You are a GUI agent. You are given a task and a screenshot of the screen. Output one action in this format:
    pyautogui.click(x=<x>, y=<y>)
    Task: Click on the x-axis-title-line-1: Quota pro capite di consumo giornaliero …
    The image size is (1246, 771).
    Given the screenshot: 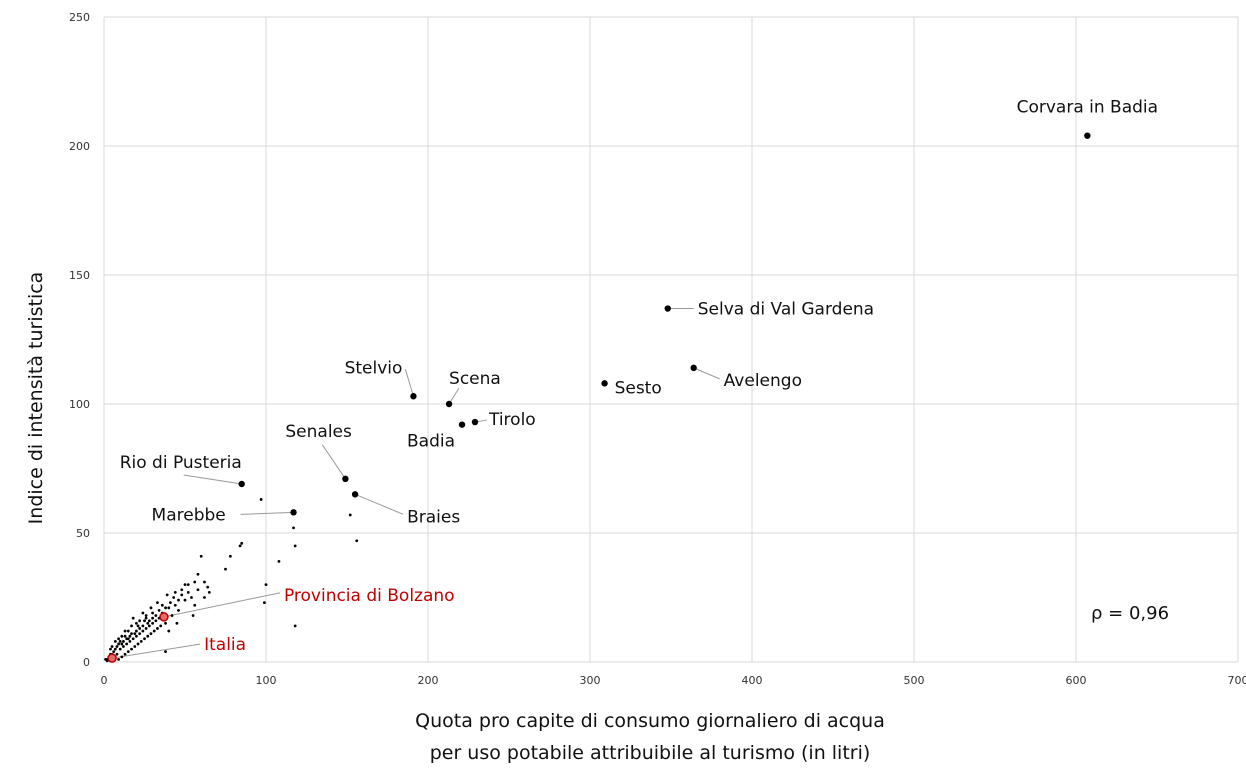 What is the action you would take?
    pyautogui.click(x=650, y=721)
    